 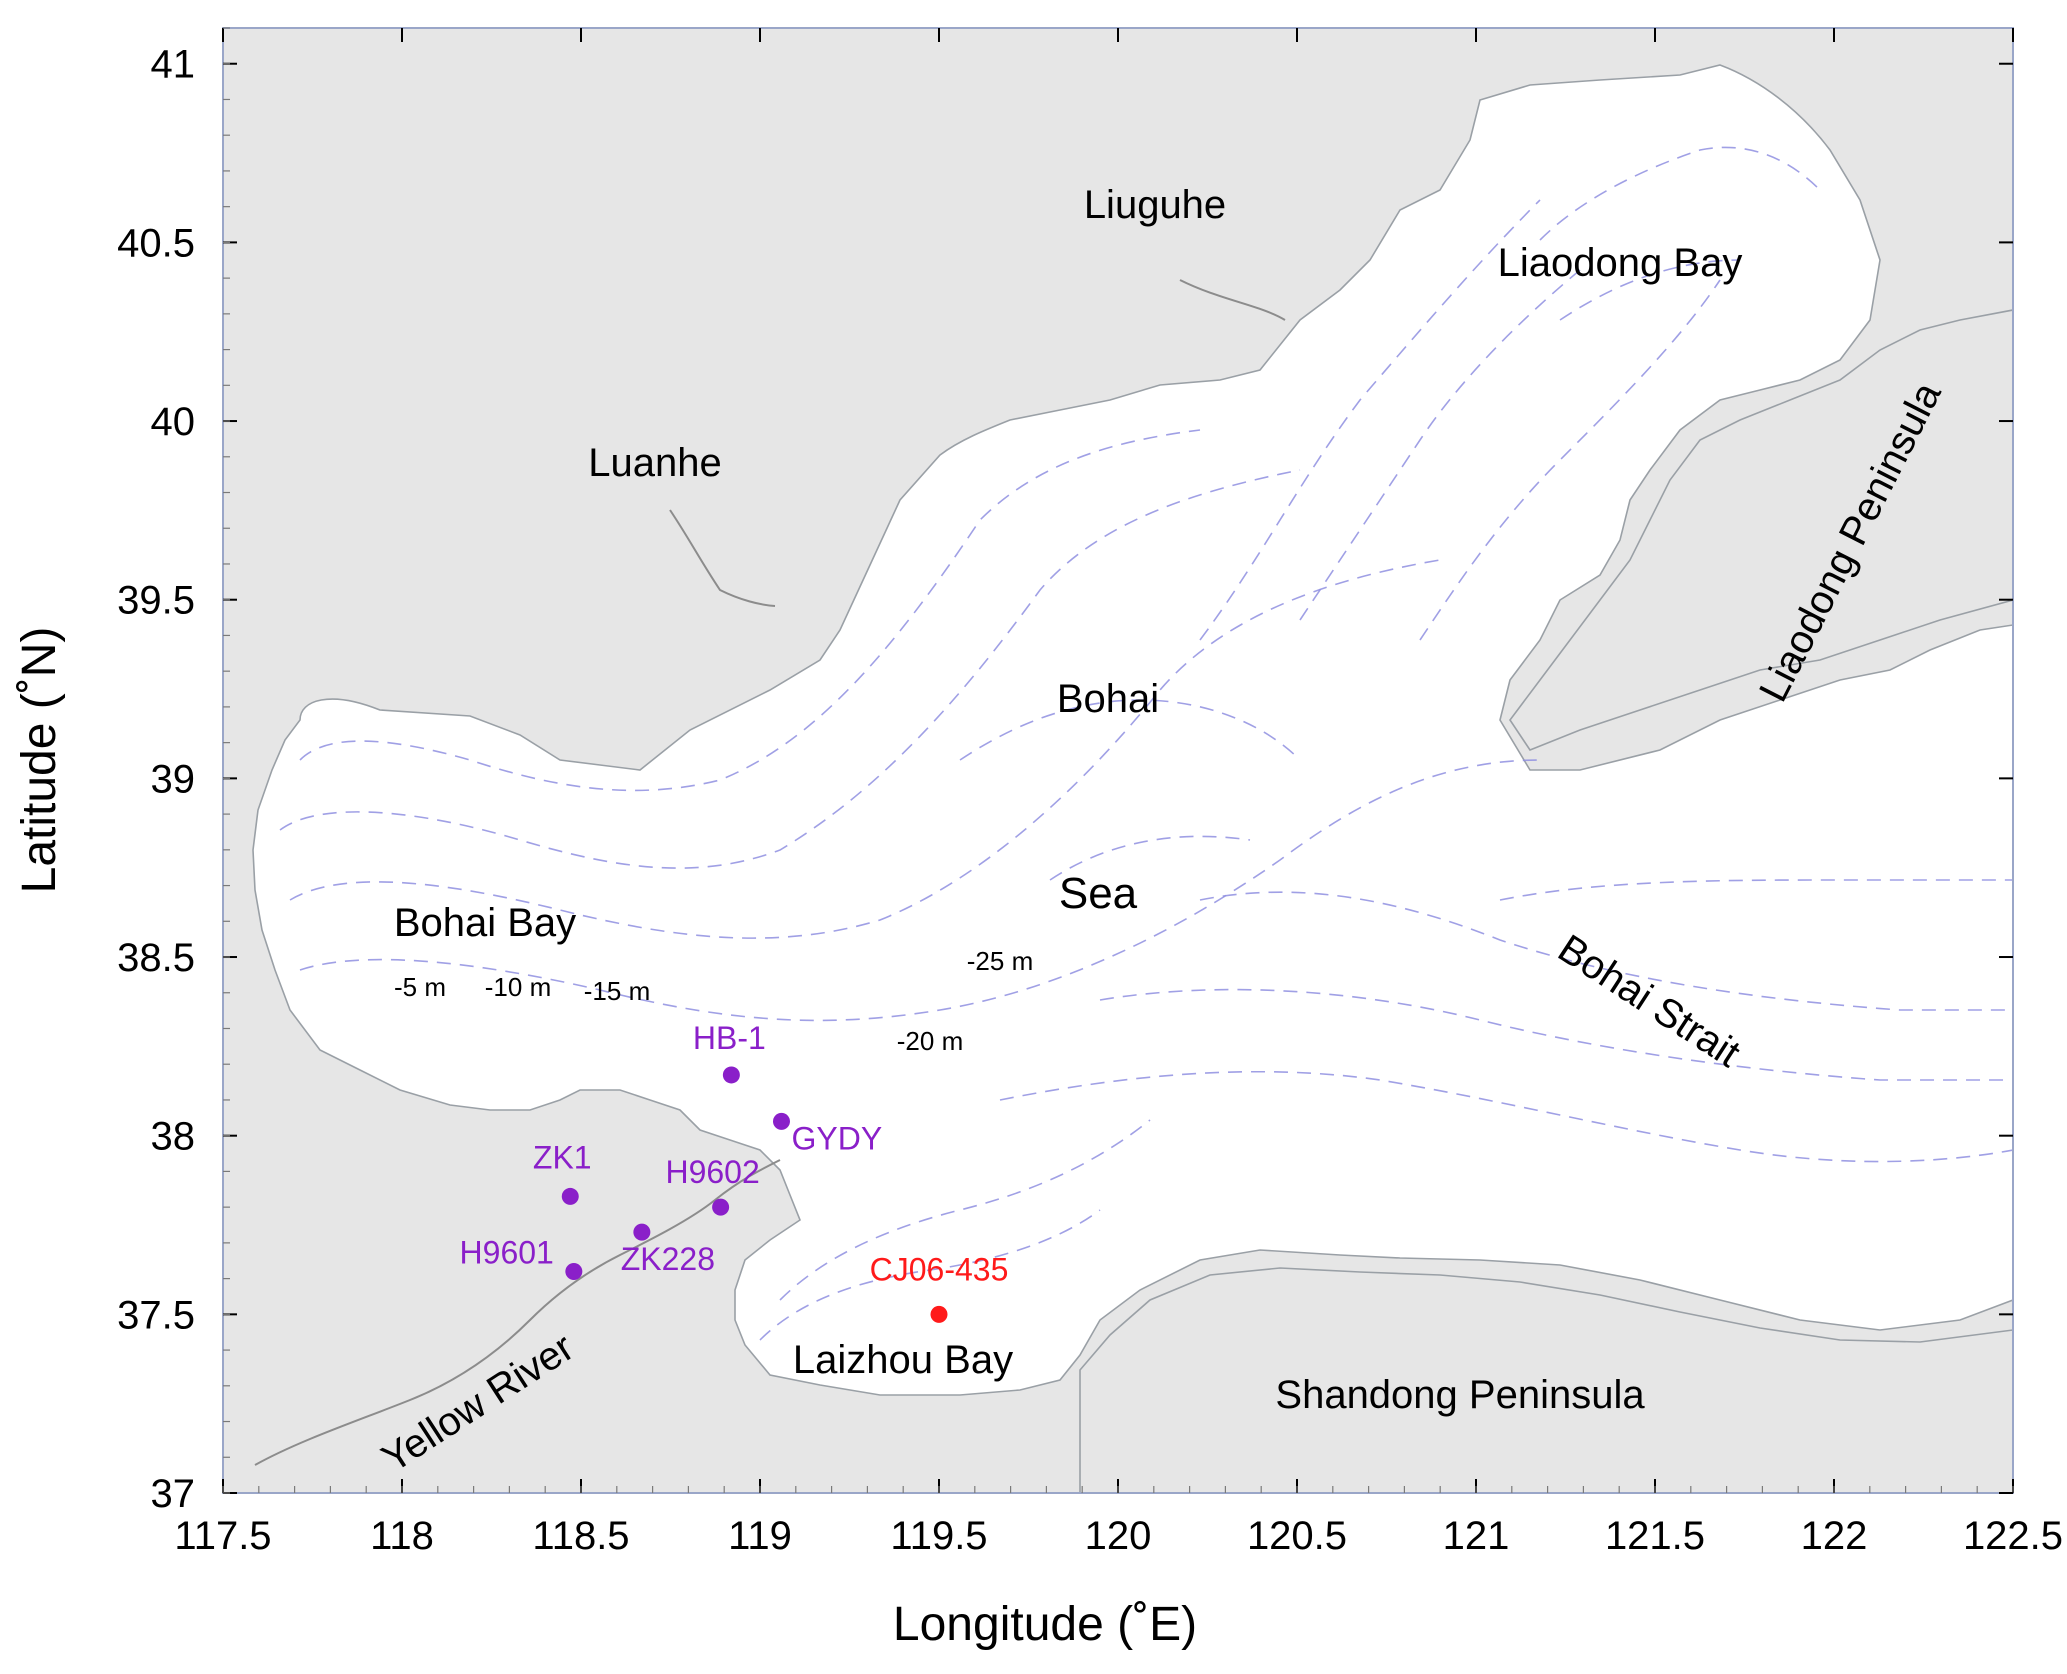 What do you see at coordinates (173, 1137) in the screenshot?
I see `y-tick-label: 38` at bounding box center [173, 1137].